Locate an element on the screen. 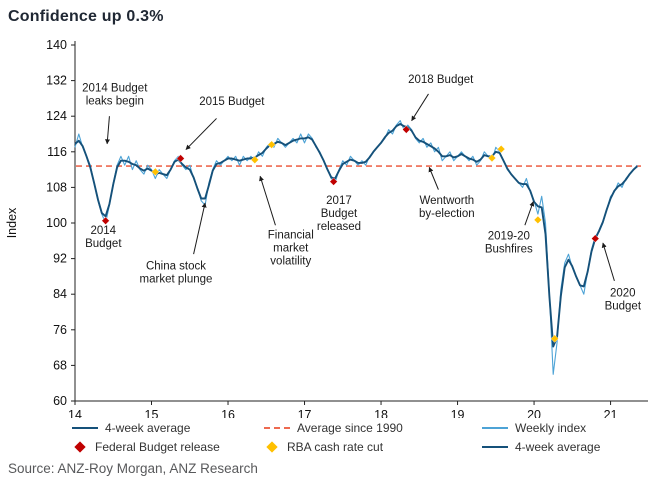  y-tick-label: 108 is located at coordinates (56, 187).